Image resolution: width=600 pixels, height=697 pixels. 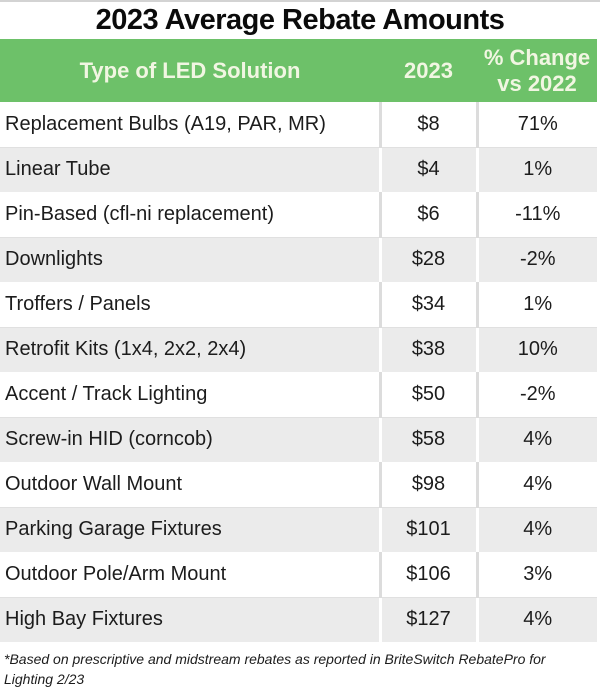 I want to click on cell-change: 71%, so click(x=536, y=125).